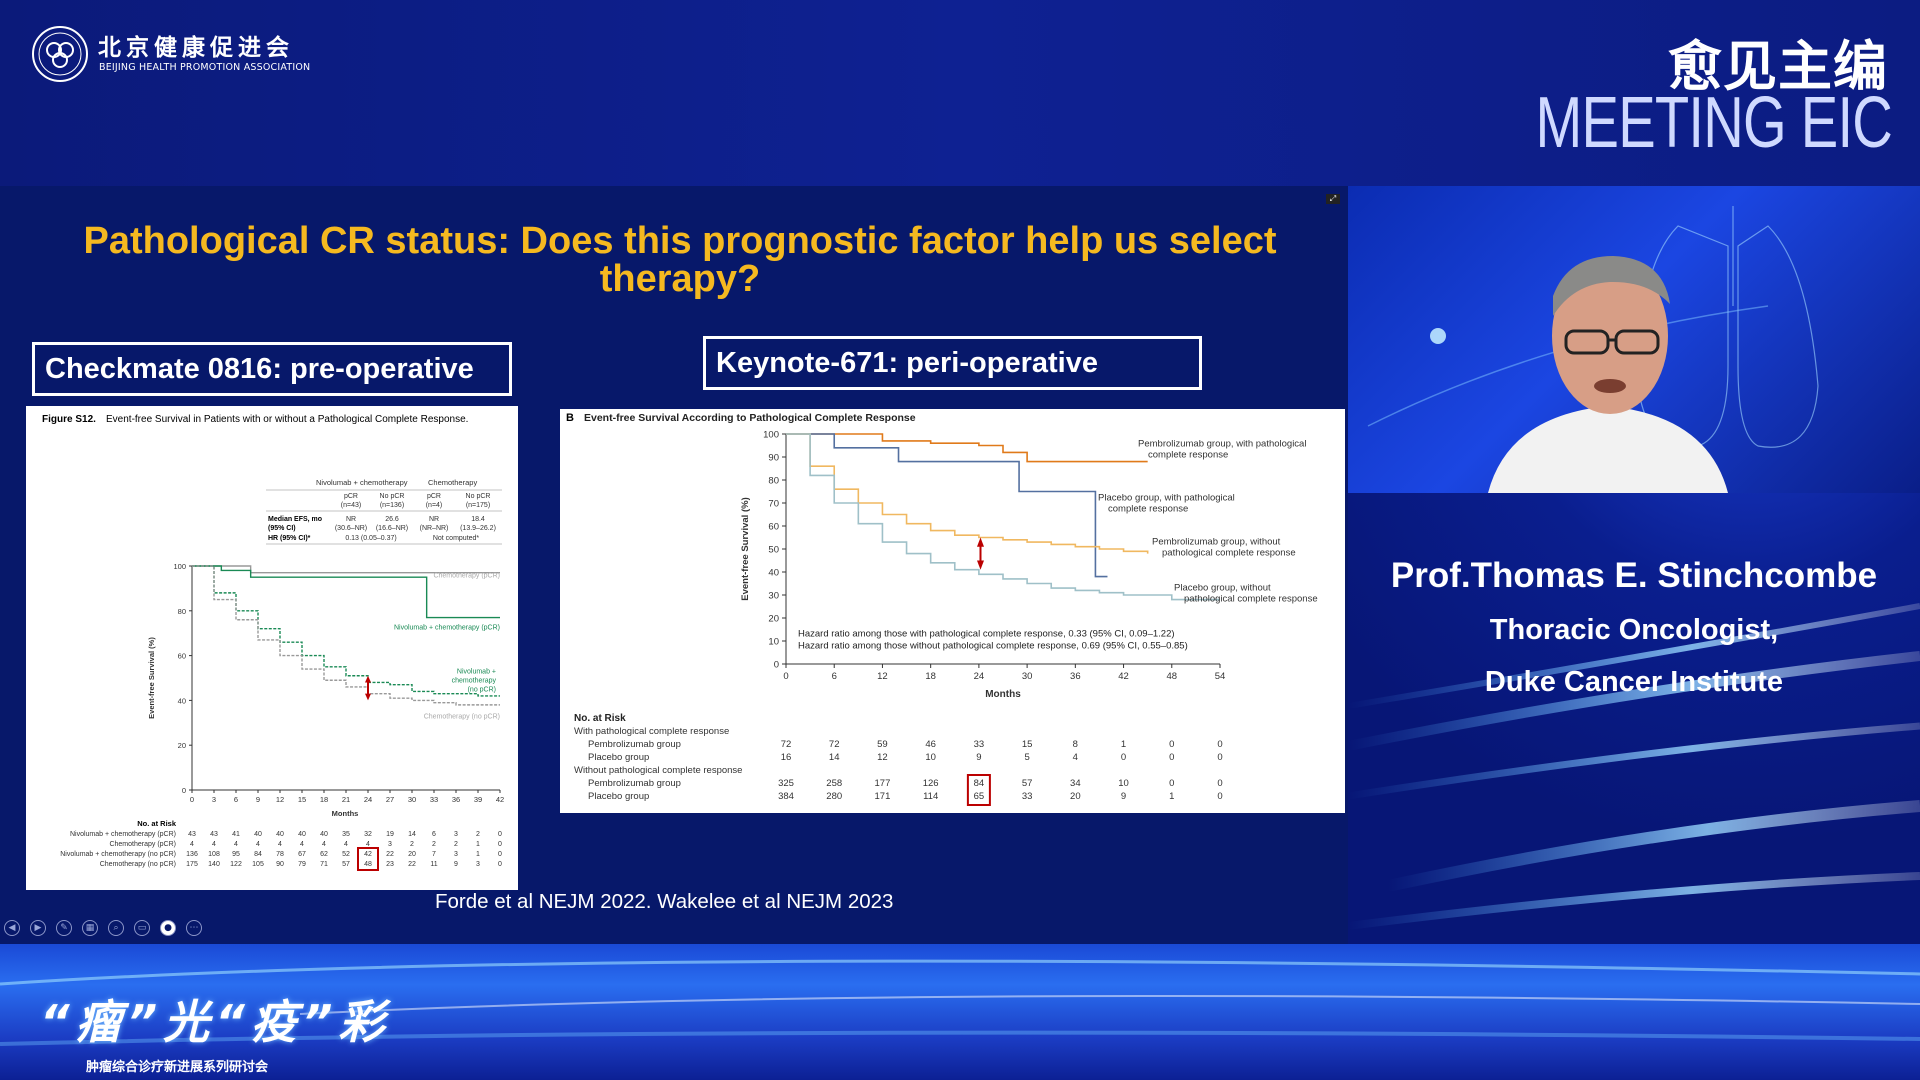  I want to click on previous-slide-icon: ◀, so click(12, 928).